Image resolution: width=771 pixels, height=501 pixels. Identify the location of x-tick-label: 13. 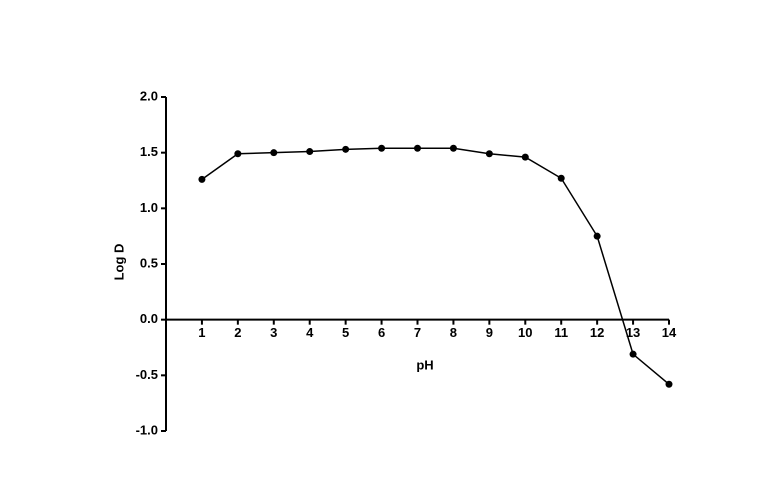
(633, 332).